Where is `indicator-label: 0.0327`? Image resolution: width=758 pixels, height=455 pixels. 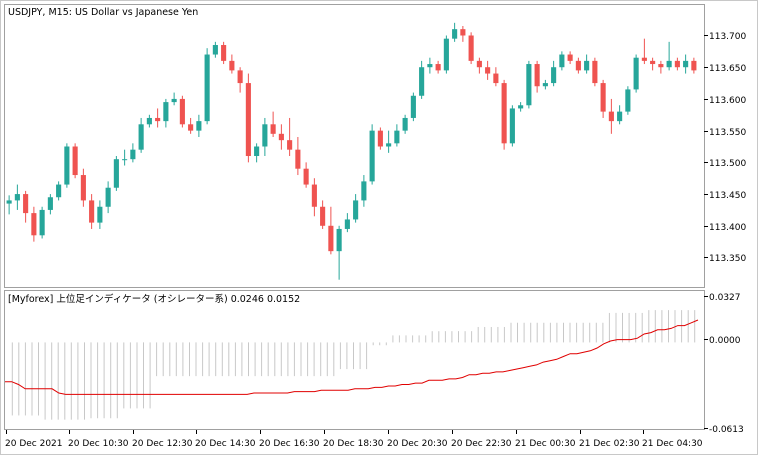
indicator-label: 0.0327 is located at coordinates (725, 298).